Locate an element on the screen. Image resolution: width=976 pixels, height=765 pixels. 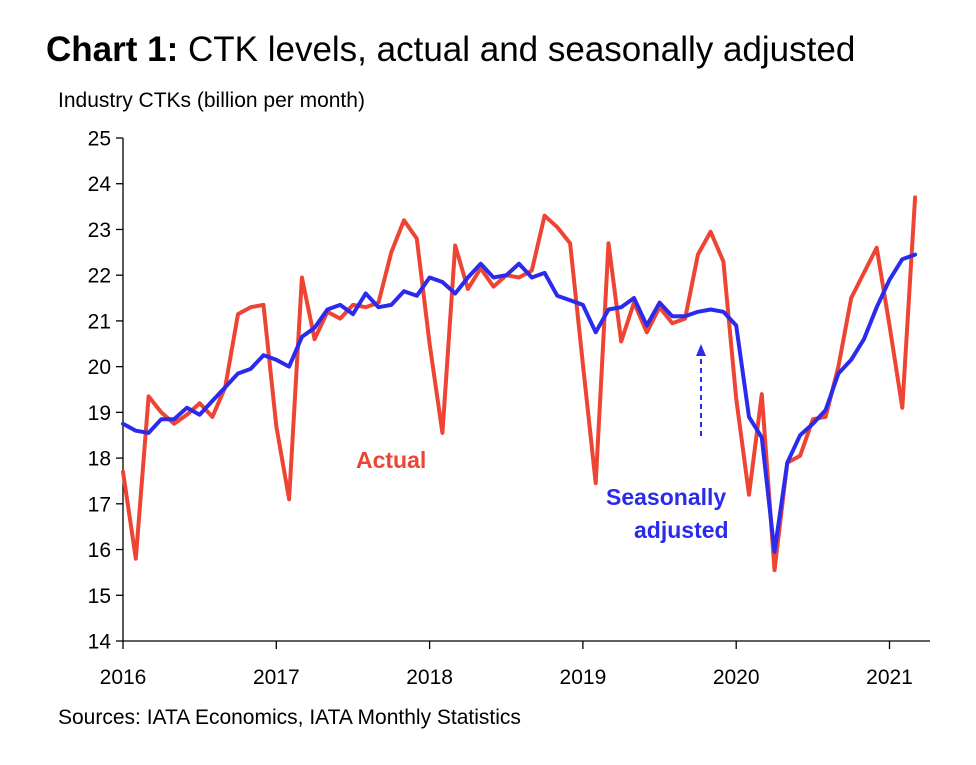
y-tick-label: 14 is located at coordinates (100, 642).